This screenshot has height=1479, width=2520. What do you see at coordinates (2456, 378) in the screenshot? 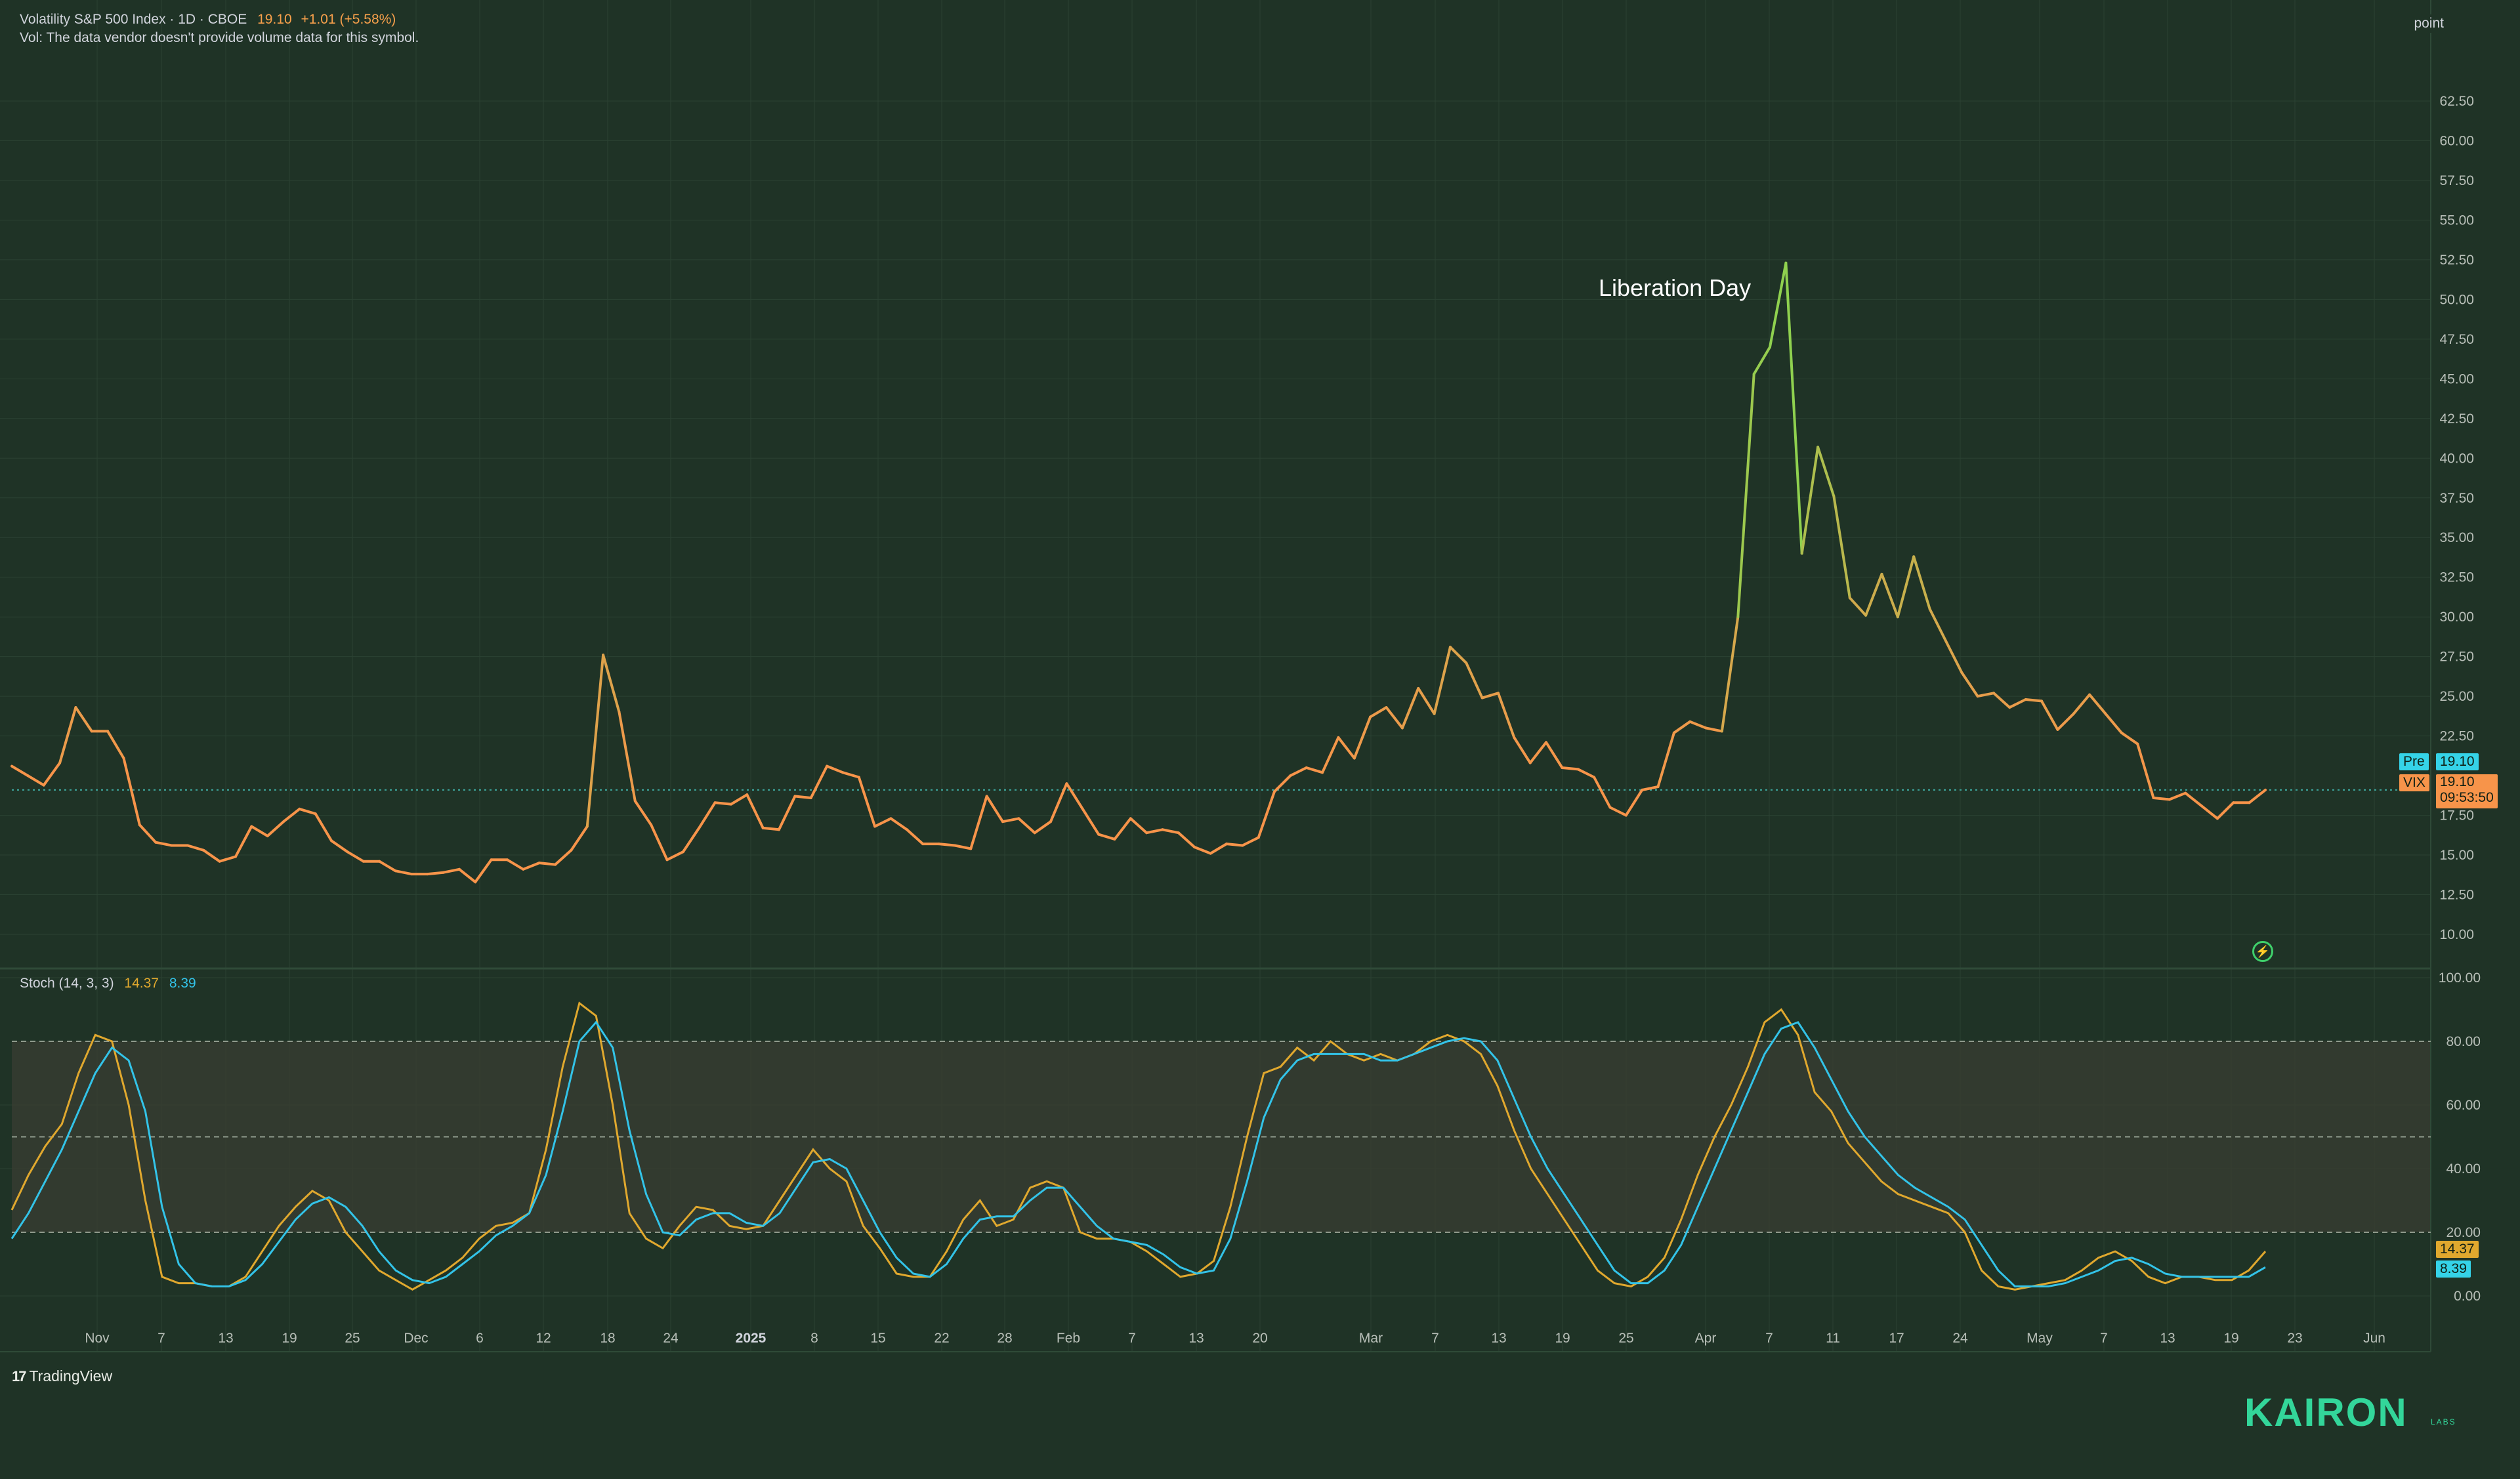
I see `price-tick-label: 45.00` at bounding box center [2456, 378].